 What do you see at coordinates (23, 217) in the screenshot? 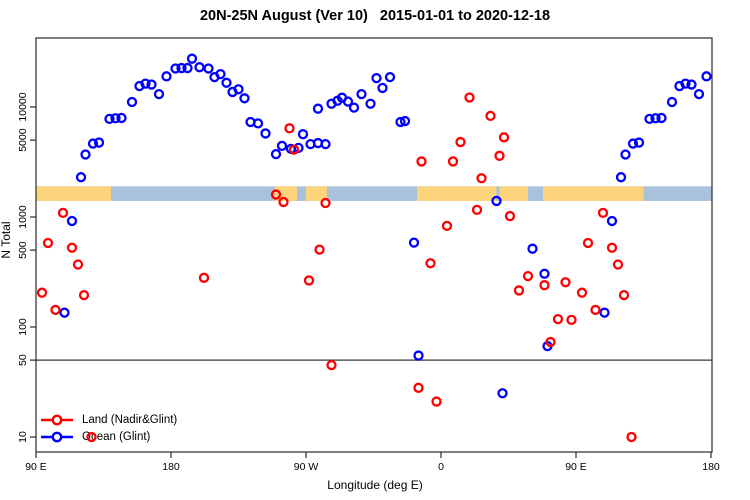
I see `y-tick-label: 1000` at bounding box center [23, 217].